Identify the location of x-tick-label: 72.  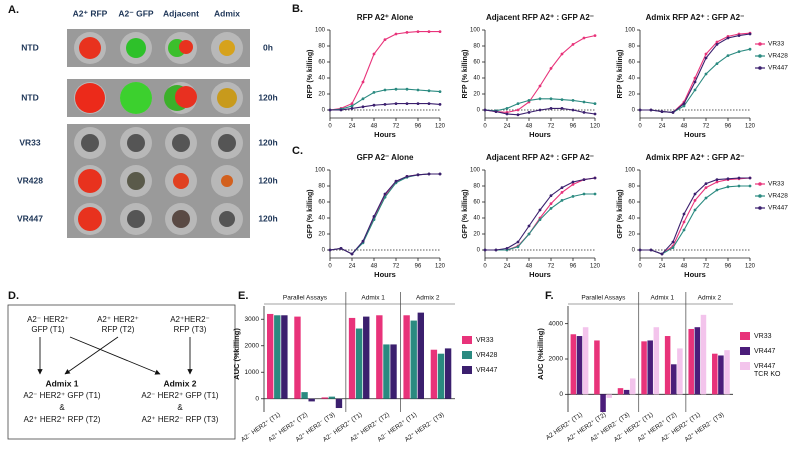
(396, 127).